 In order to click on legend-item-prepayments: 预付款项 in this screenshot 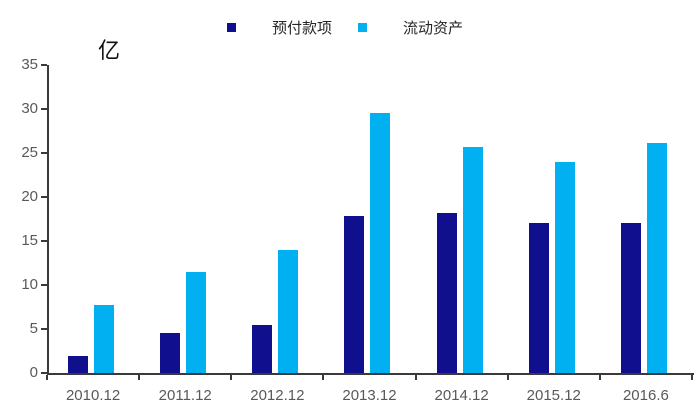, I will do `click(279, 27)`.